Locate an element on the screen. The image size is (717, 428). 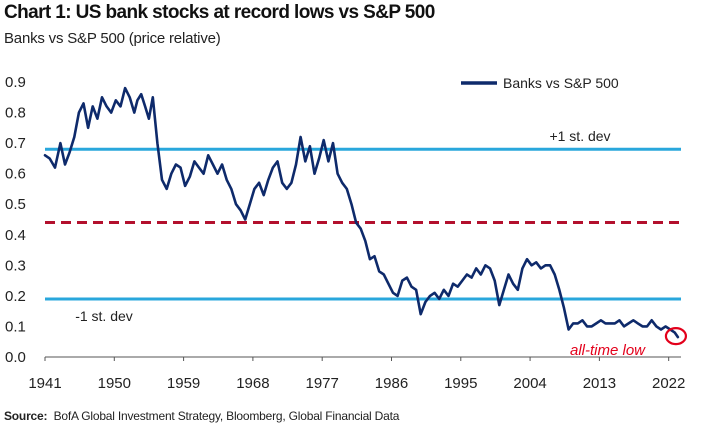
x-tick-label: 1977 is located at coordinates (322, 383).